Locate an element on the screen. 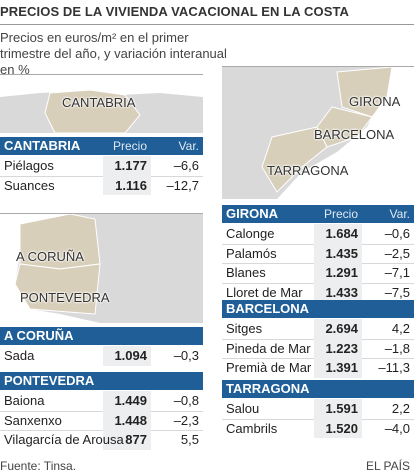 This screenshot has width=414, height=476. map-label: CANTABRIA is located at coordinates (99, 102).